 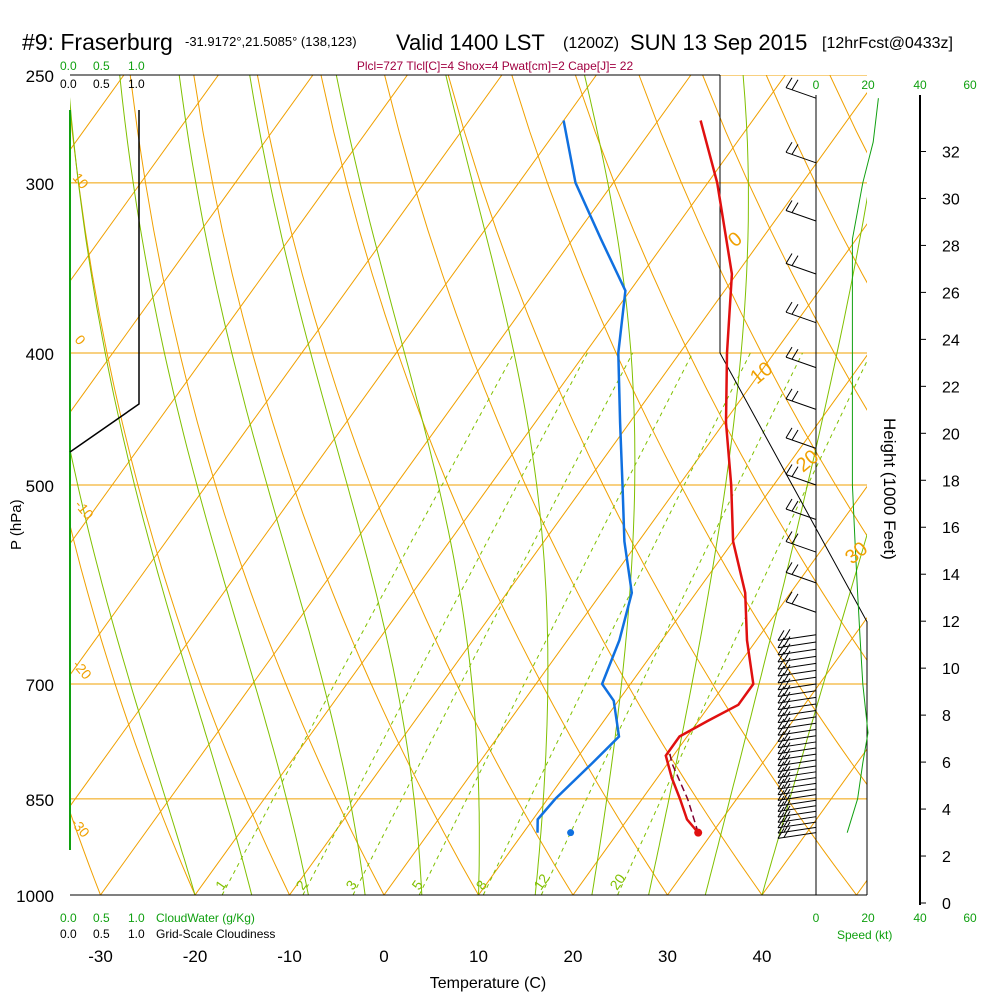 I want to click on cloudwater-tick-bottom-2: 1.0, so click(x=136, y=918).